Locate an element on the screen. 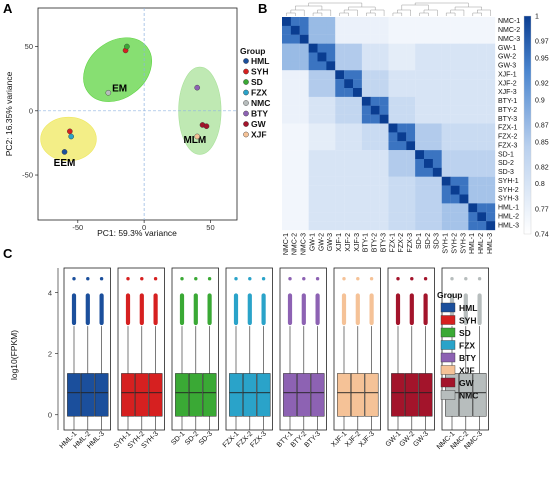 The image size is (550, 486). boxplot-legend-label: FZX is located at coordinates (467, 346).